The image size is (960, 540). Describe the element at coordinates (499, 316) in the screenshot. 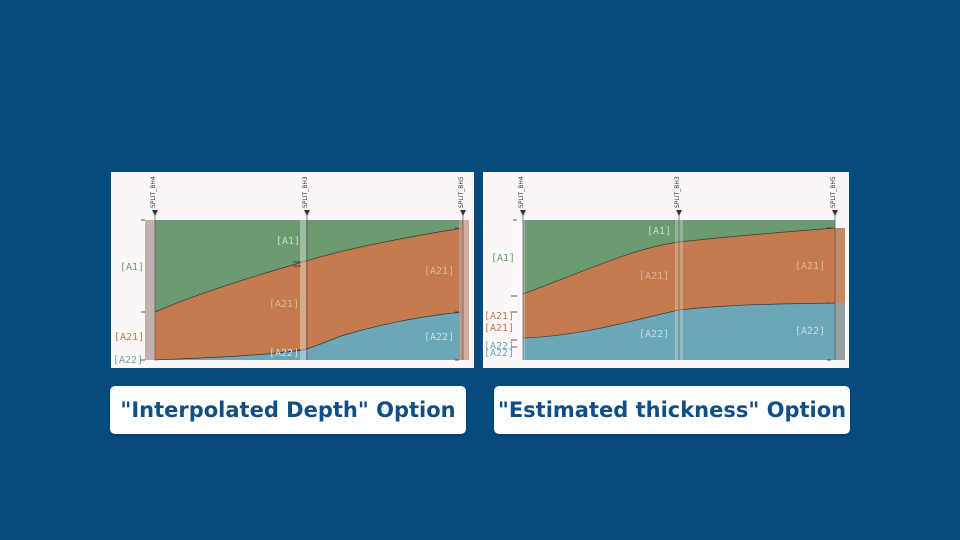

I see `label-bh4-a21-top: [A21]` at that location.